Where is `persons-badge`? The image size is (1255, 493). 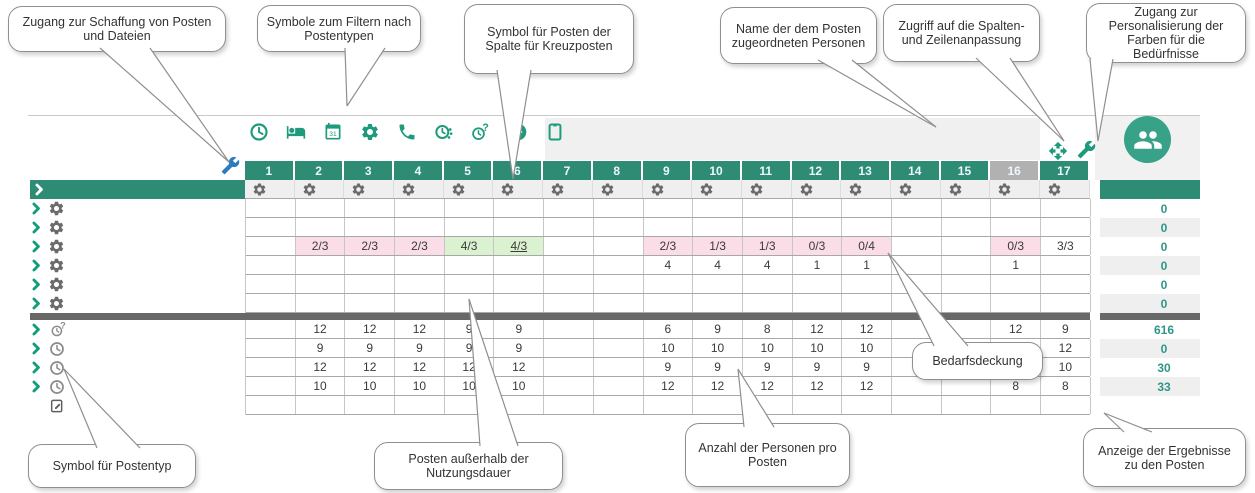 persons-badge is located at coordinates (1147, 139).